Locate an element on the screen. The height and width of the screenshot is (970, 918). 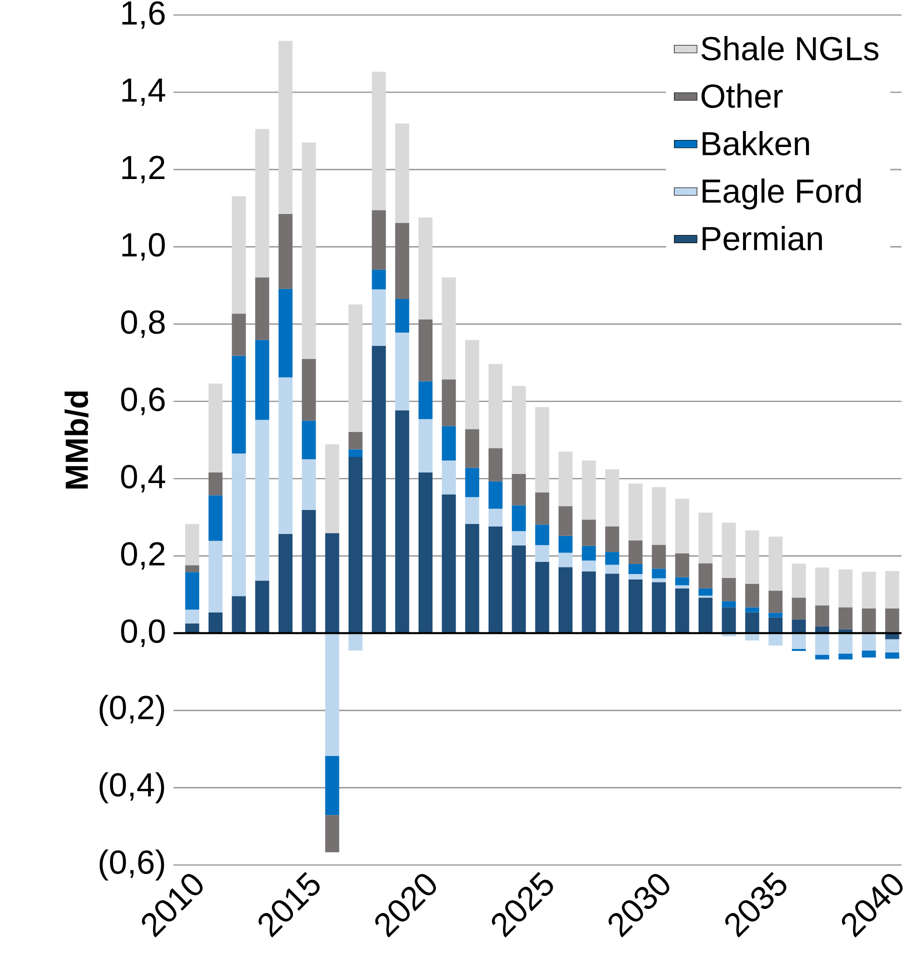
y-tick-label: (0,4) is located at coordinates (132, 788).